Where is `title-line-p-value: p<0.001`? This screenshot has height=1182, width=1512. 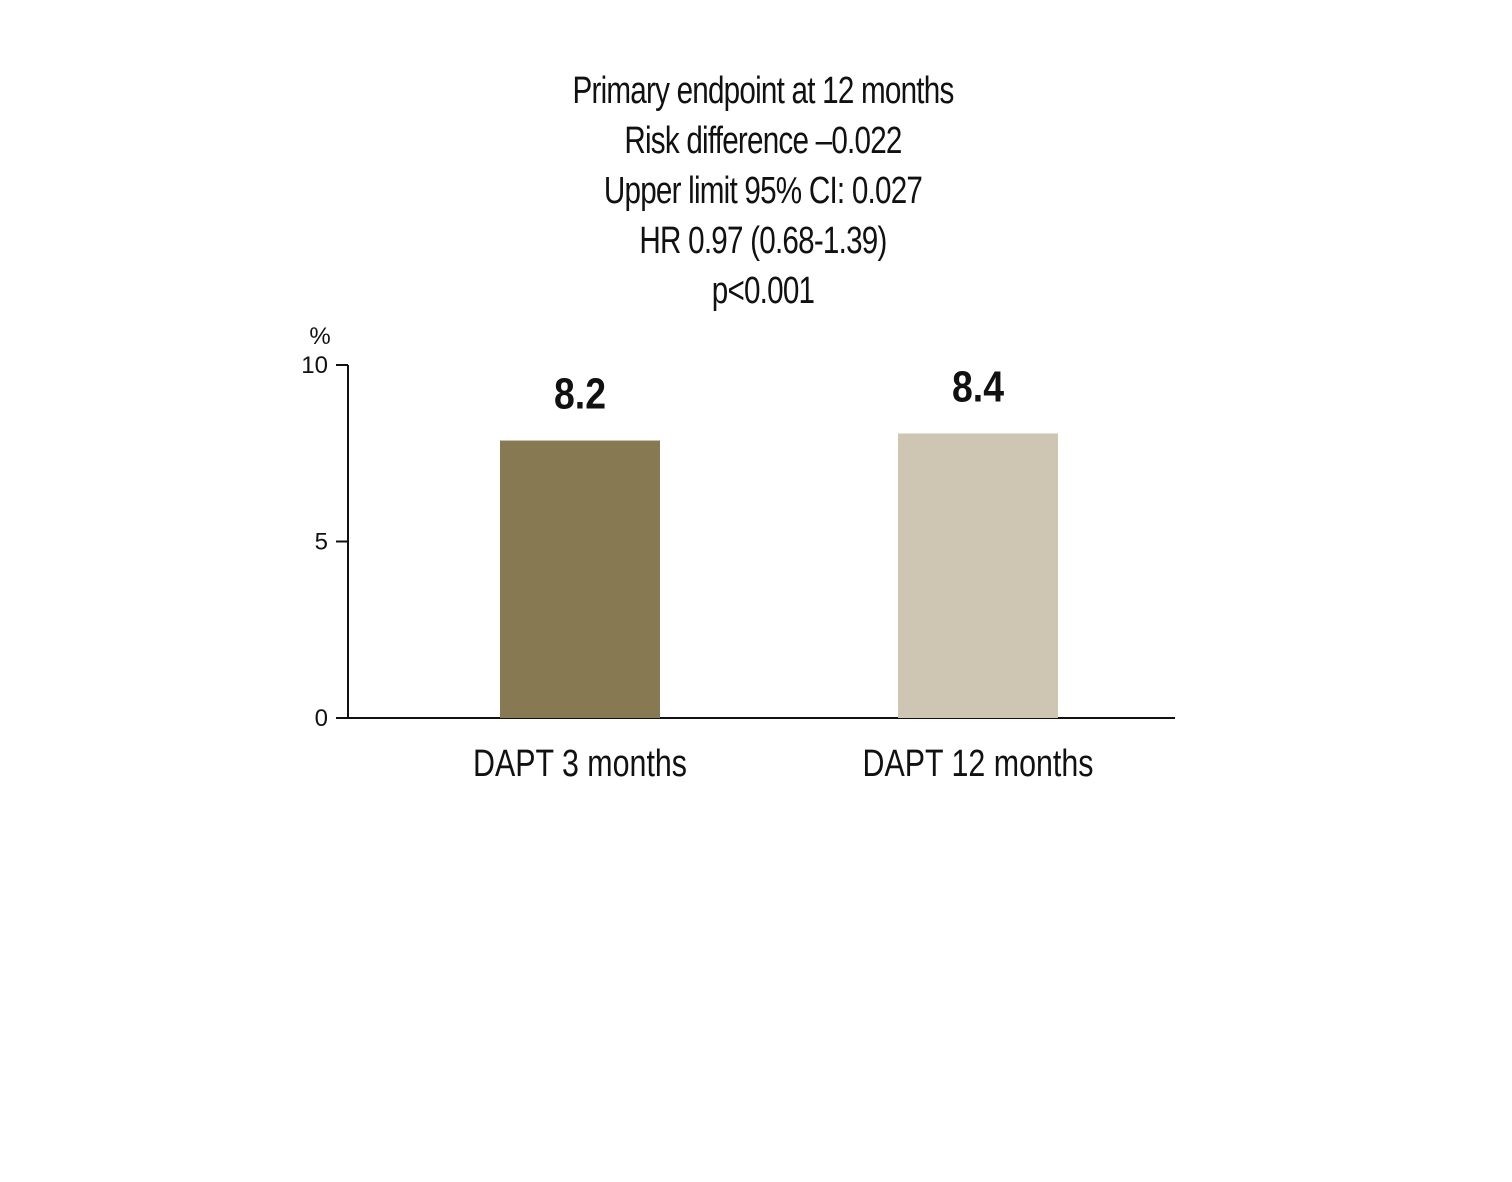
title-line-p-value: p<0.001 is located at coordinates (763, 291).